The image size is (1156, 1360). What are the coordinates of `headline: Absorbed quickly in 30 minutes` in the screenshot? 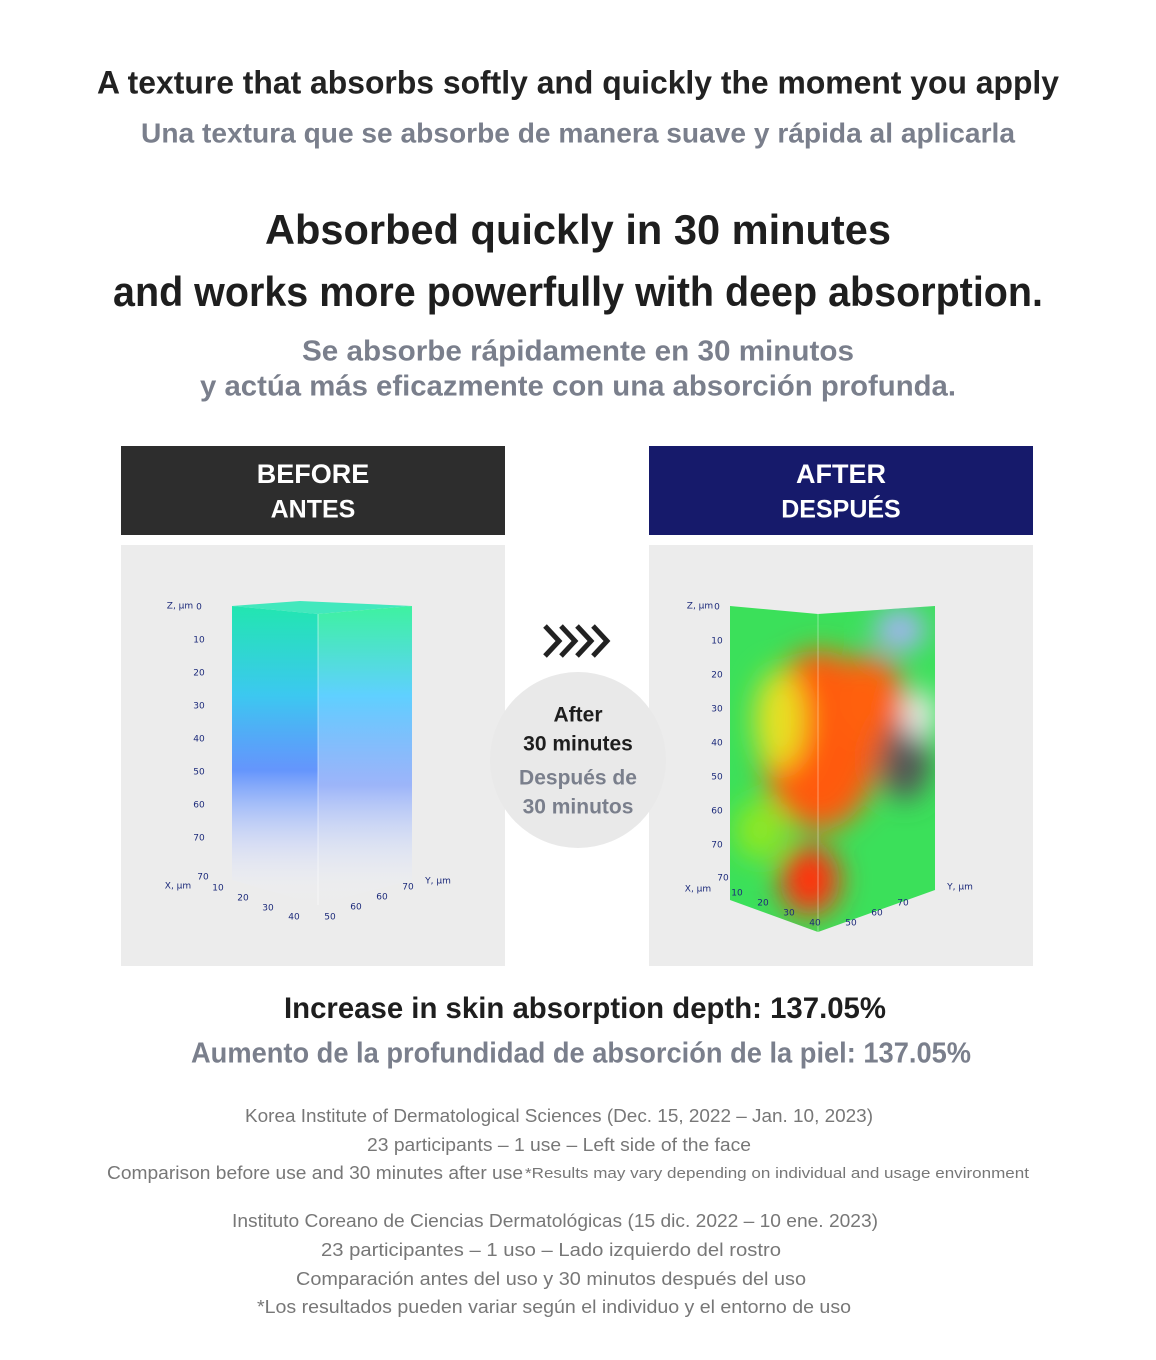 It's located at (578, 229).